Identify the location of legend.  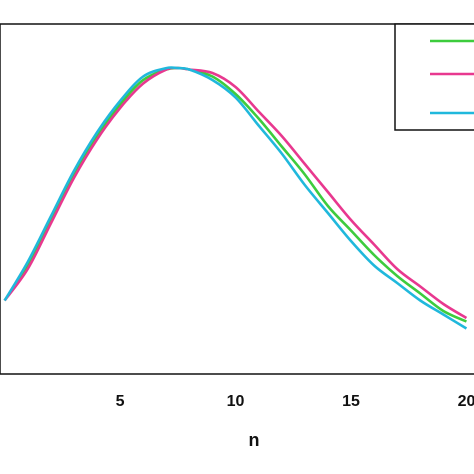
(434, 77).